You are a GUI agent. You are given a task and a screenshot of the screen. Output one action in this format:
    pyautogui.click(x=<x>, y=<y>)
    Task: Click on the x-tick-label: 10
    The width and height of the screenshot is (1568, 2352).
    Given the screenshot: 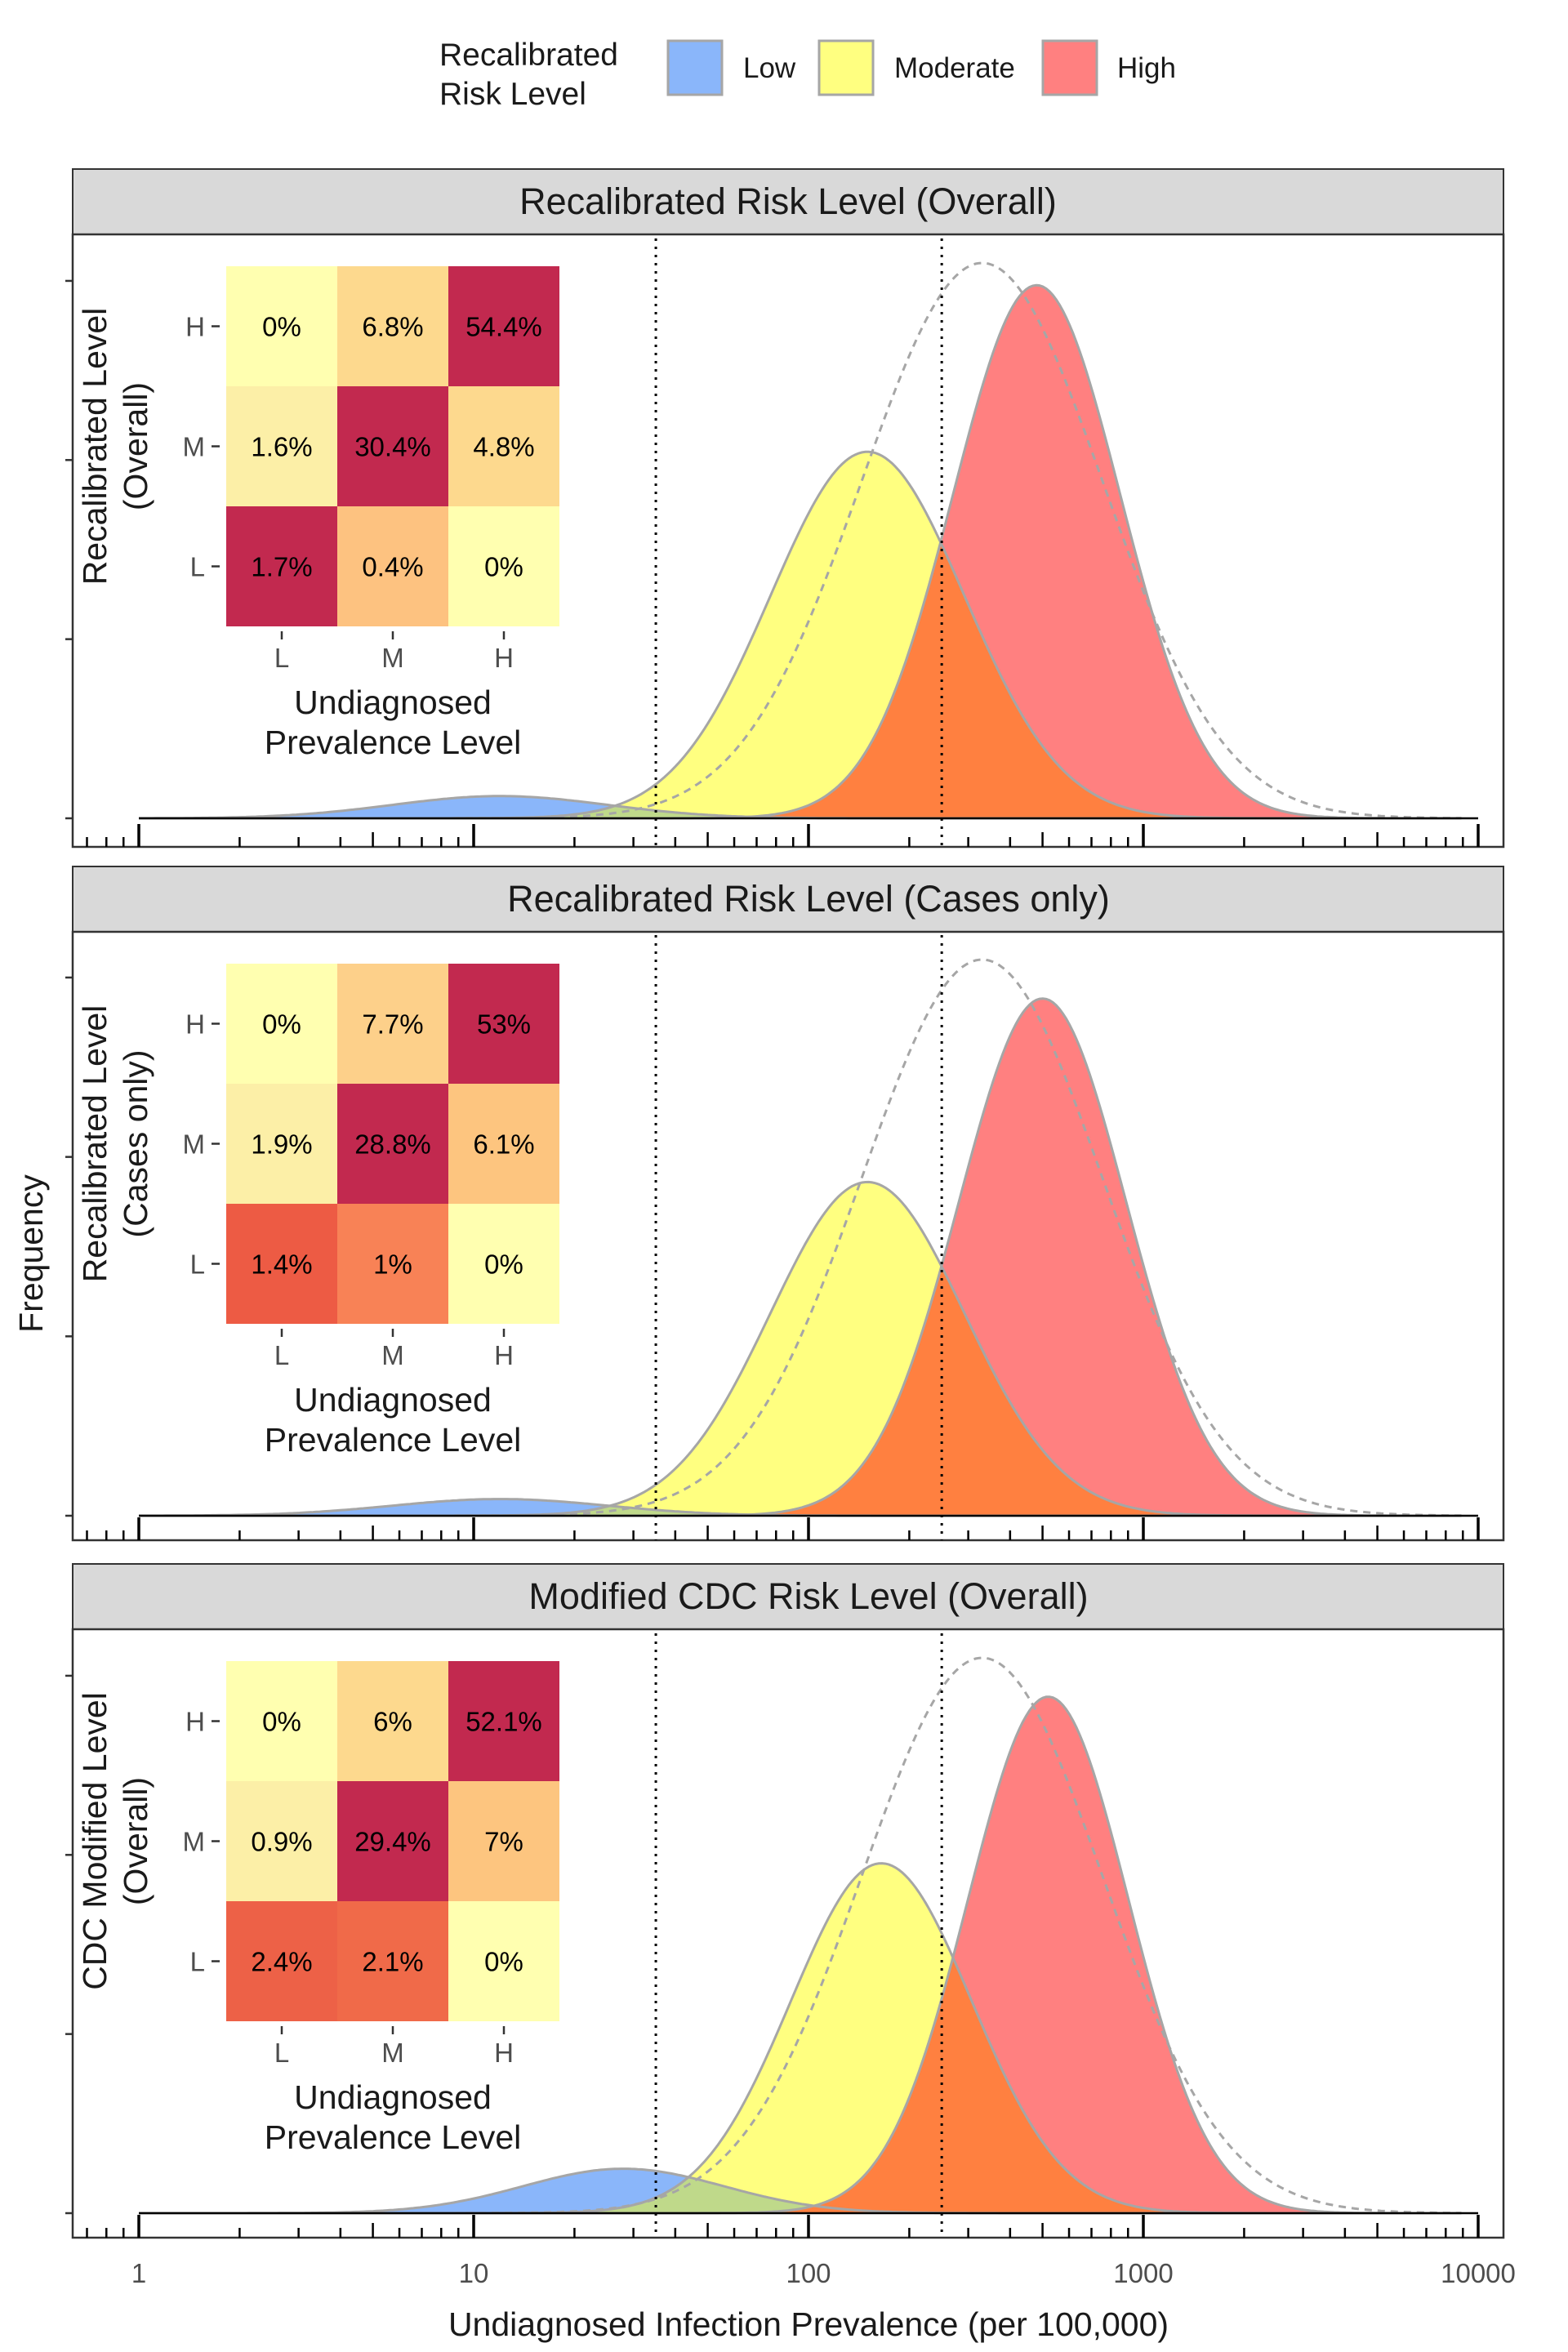 What is the action you would take?
    pyautogui.click(x=474, y=2273)
    